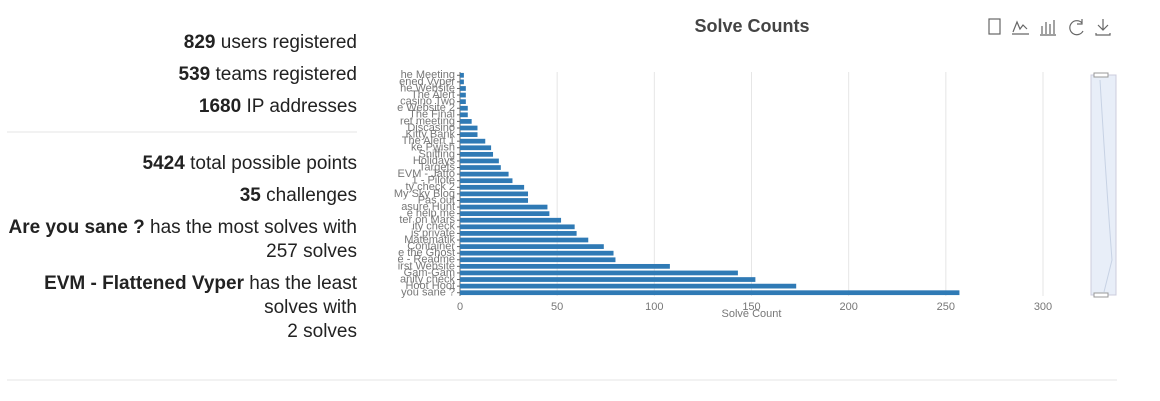  Describe the element at coordinates (164, 163) in the screenshot. I see `stat-value: 5424` at that location.